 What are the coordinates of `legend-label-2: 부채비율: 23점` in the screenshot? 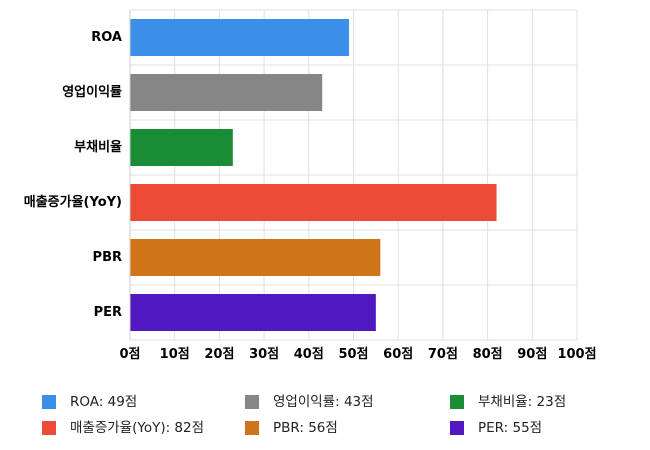 It's located at (522, 402).